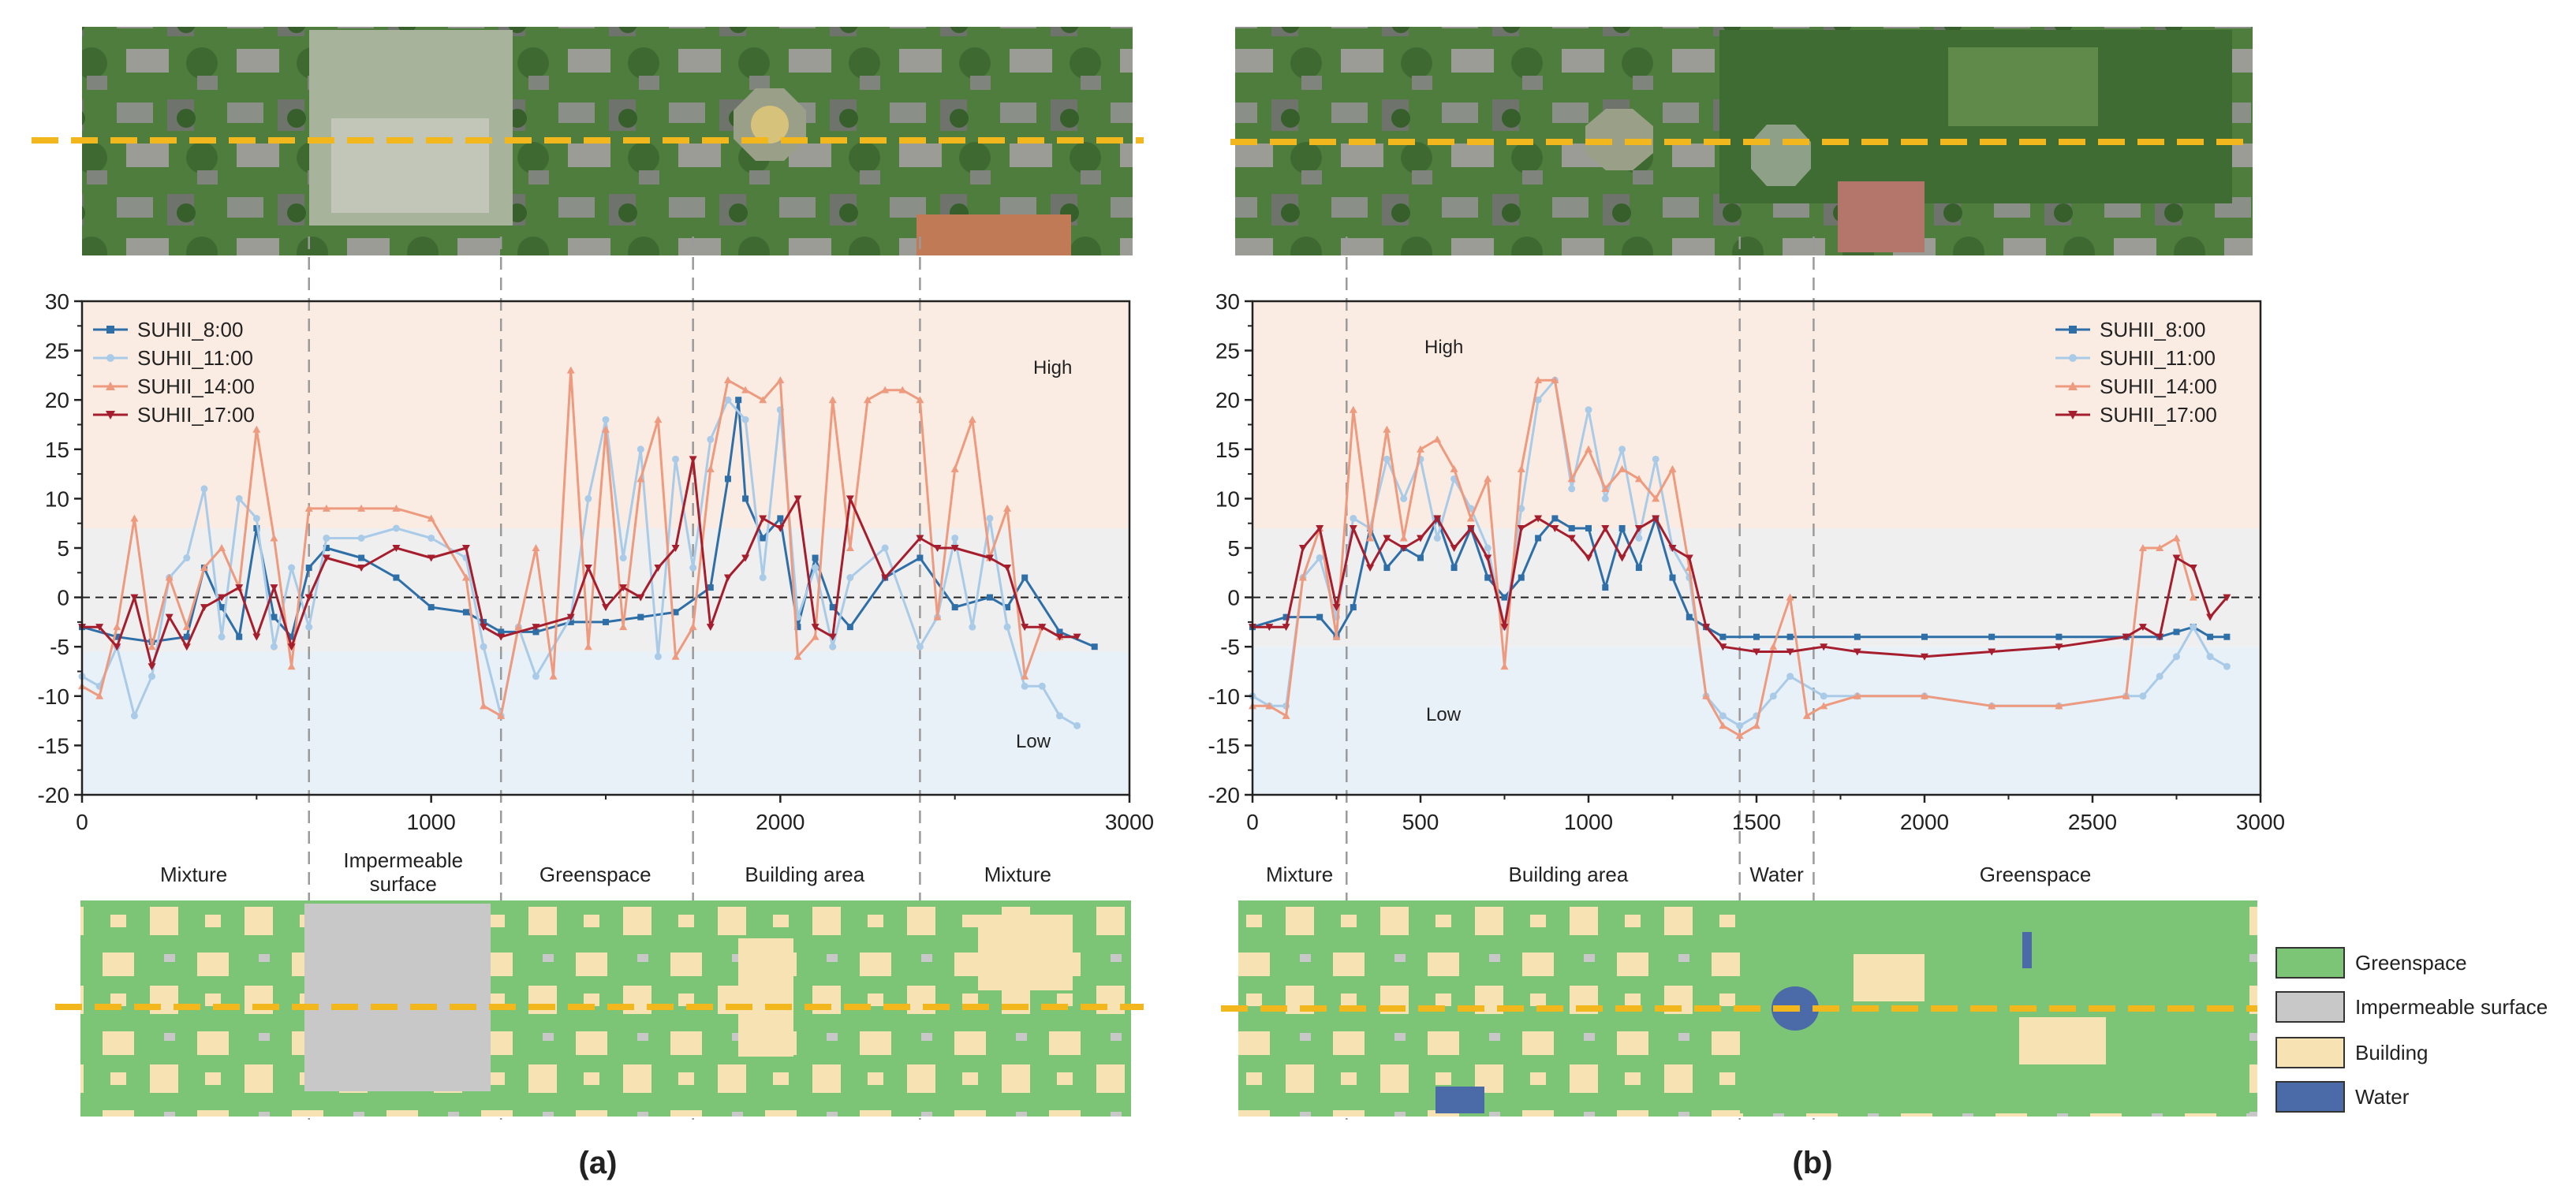  I want to click on aerial-b-red-roof, so click(1881, 216).